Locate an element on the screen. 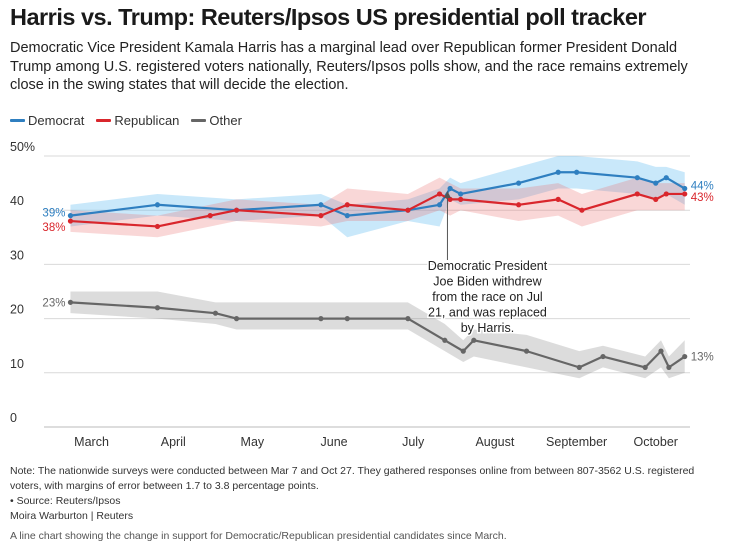 Image resolution: width=730 pixels, height=550 pixels. x-tick-label-june: June is located at coordinates (334, 442).